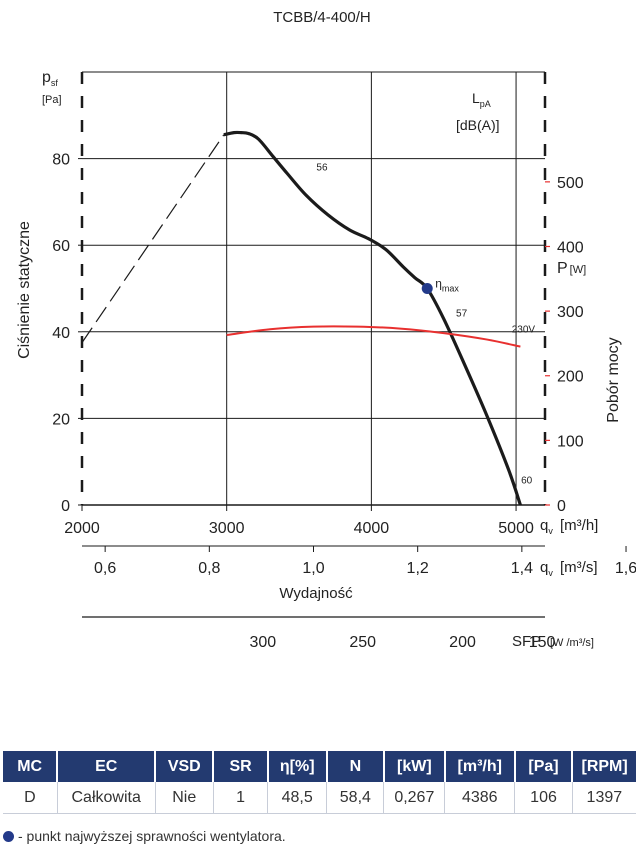 This screenshot has width=636, height=853. I want to click on specs-header-row: MC EC VSD SR η[%] N [kW] [m³/h] [Pa] [RPM], so click(319, 766).